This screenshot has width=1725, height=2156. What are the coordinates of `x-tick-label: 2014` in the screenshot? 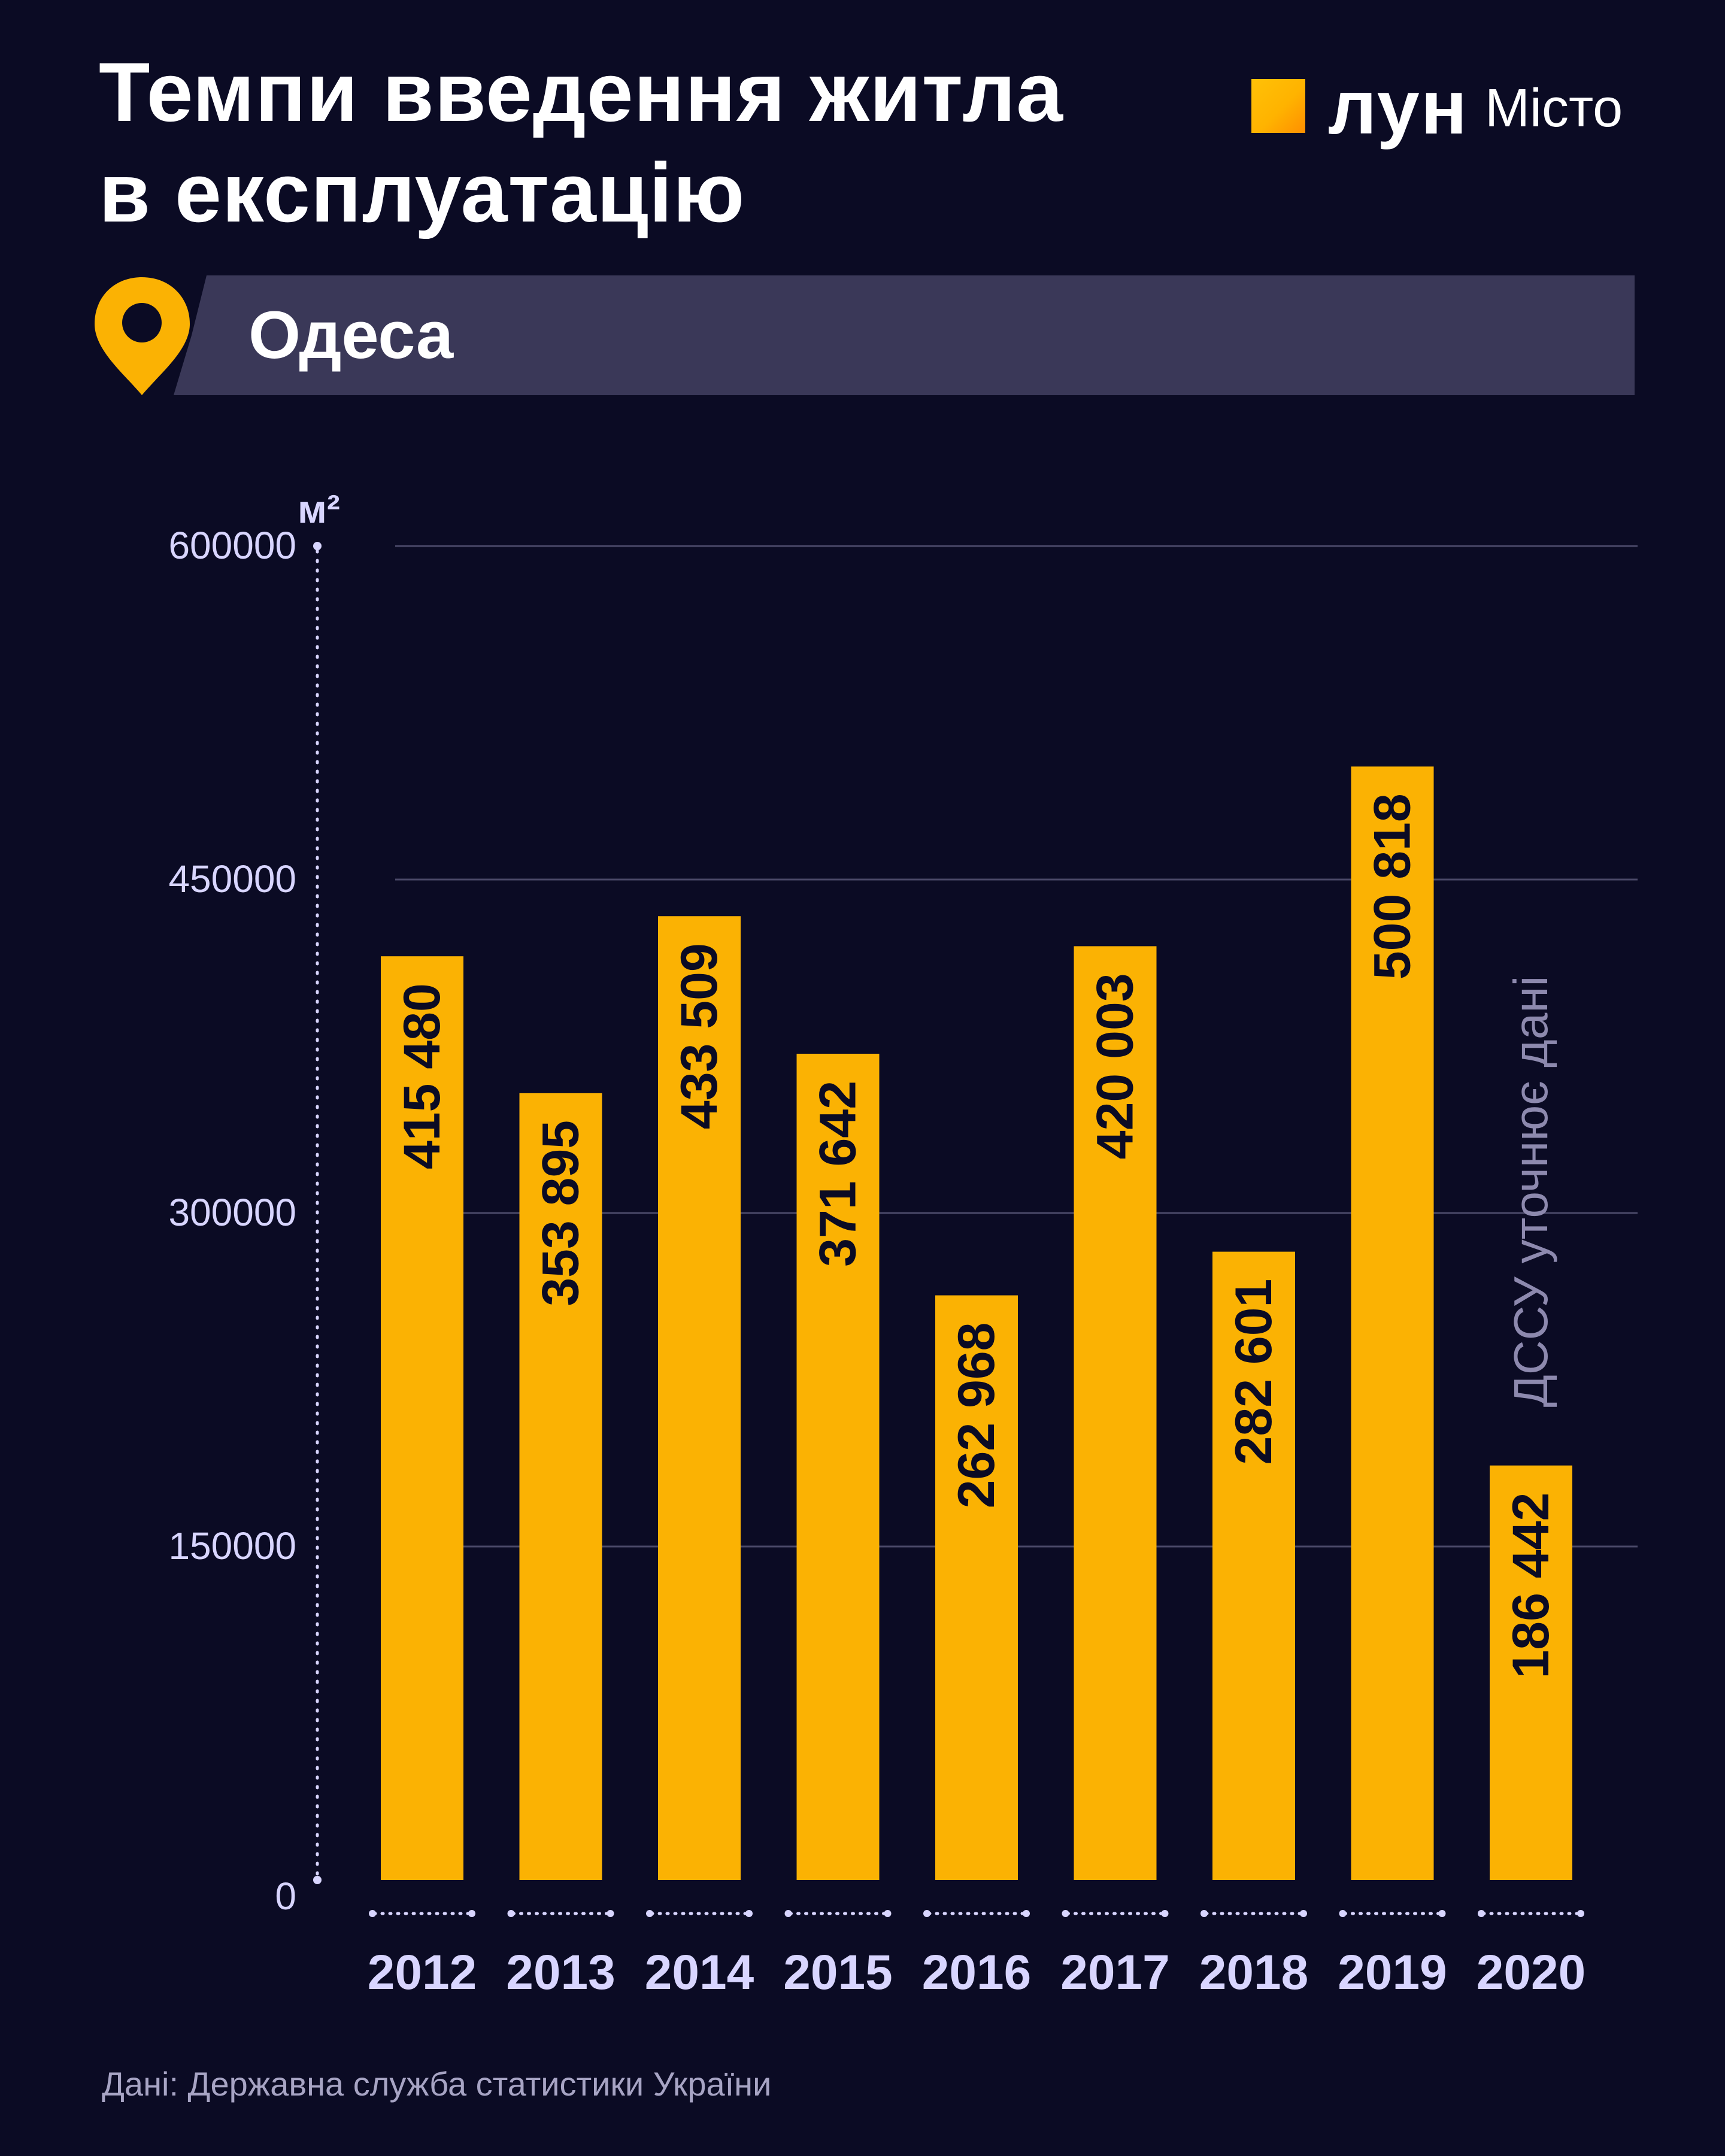 It's located at (699, 1972).